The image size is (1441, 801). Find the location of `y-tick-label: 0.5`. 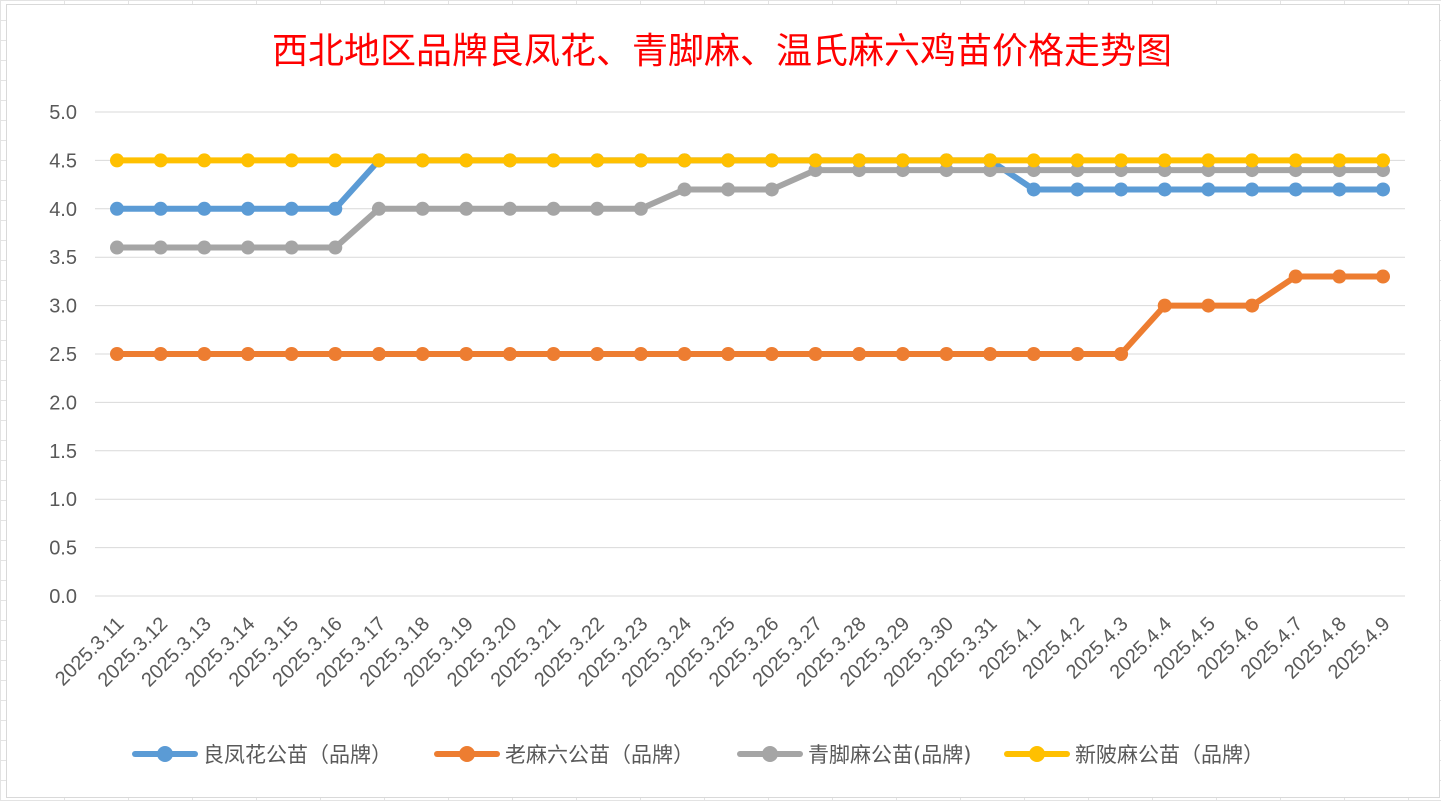

y-tick-label: 0.5 is located at coordinates (63, 549).